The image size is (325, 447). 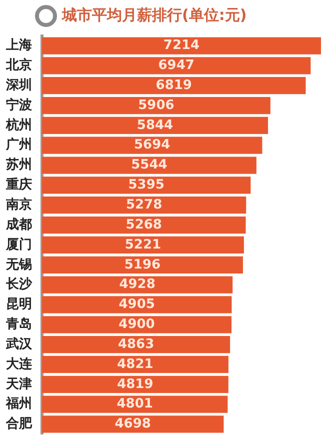 What do you see at coordinates (136, 304) in the screenshot?
I see `data-label: 4905` at bounding box center [136, 304].